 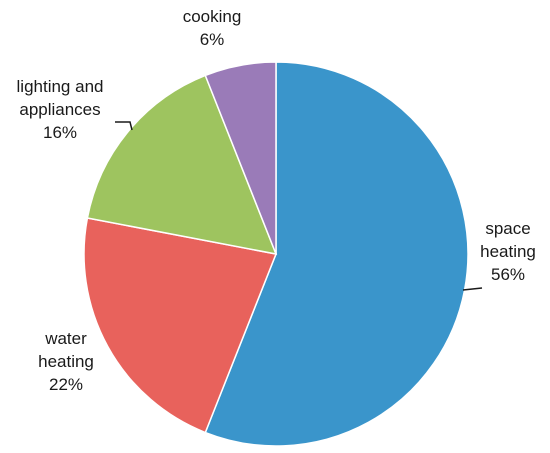 What do you see at coordinates (212, 16) in the screenshot?
I see `slice-name-label: cooking` at bounding box center [212, 16].